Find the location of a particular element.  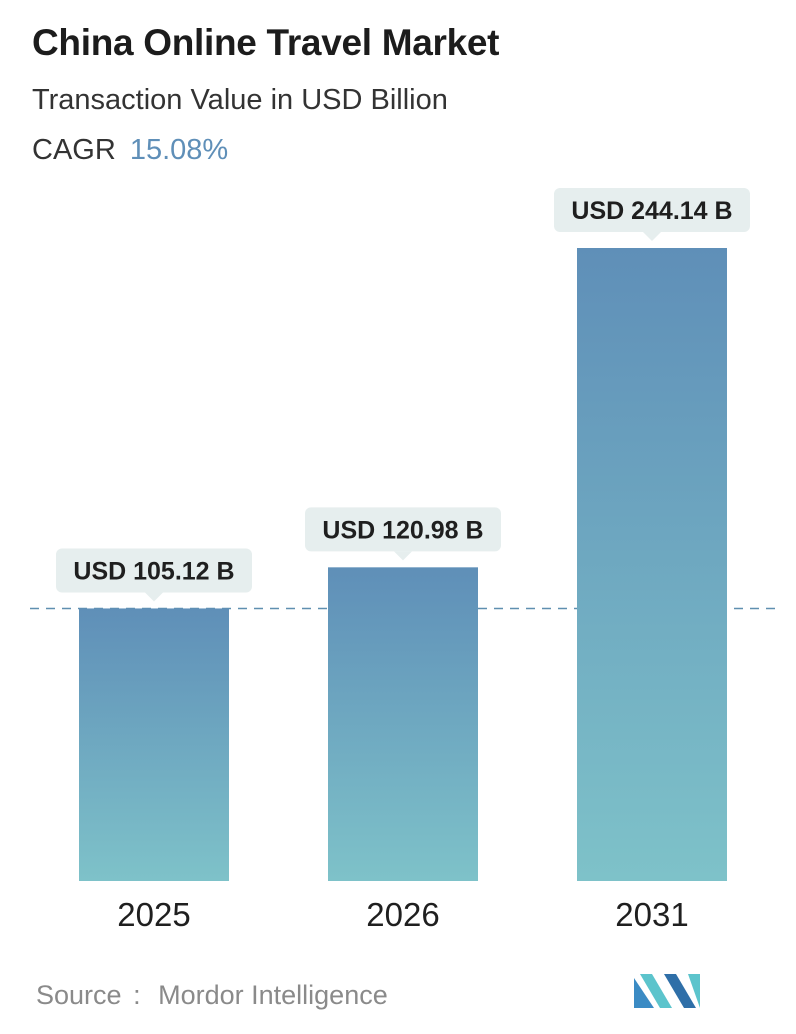

source-line: Source : Mordor Intelligence is located at coordinates (212, 995).